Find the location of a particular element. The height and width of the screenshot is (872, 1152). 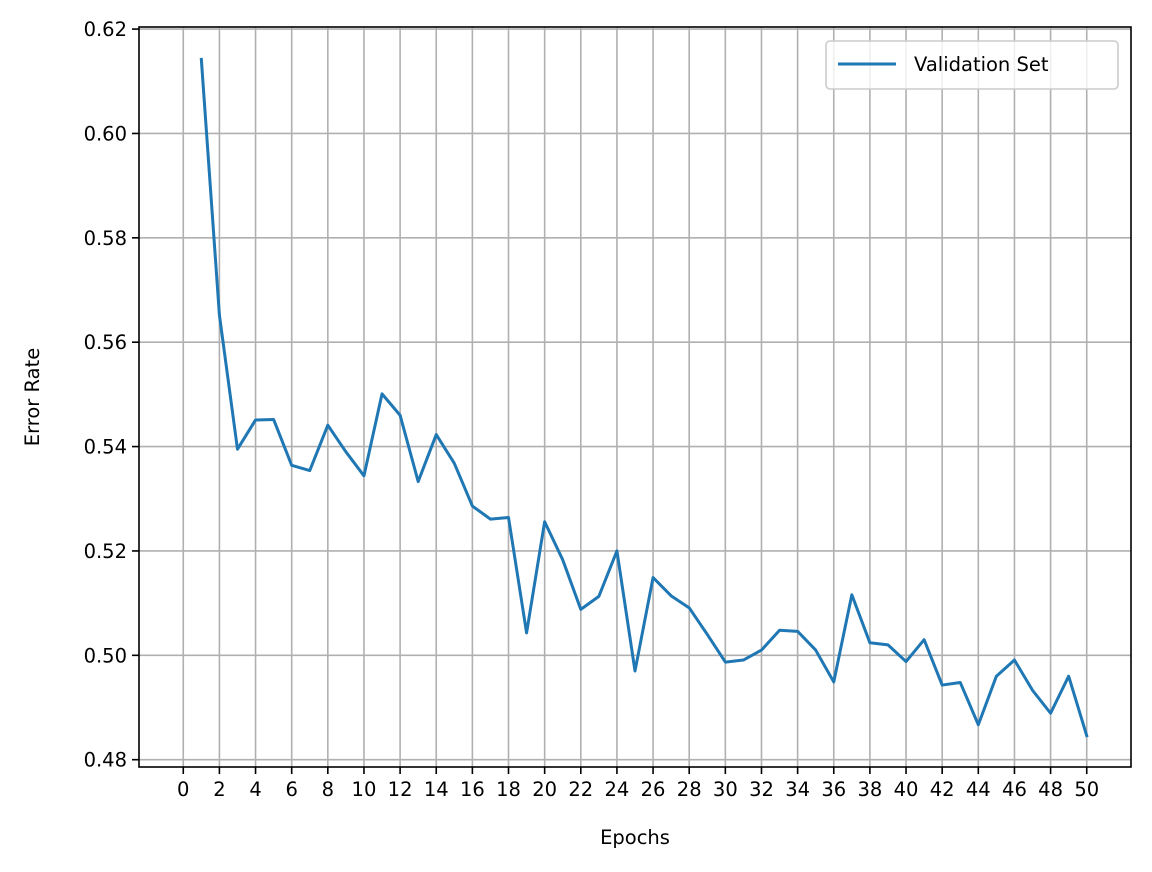

x-tick-label: 10 is located at coordinates (364, 789).